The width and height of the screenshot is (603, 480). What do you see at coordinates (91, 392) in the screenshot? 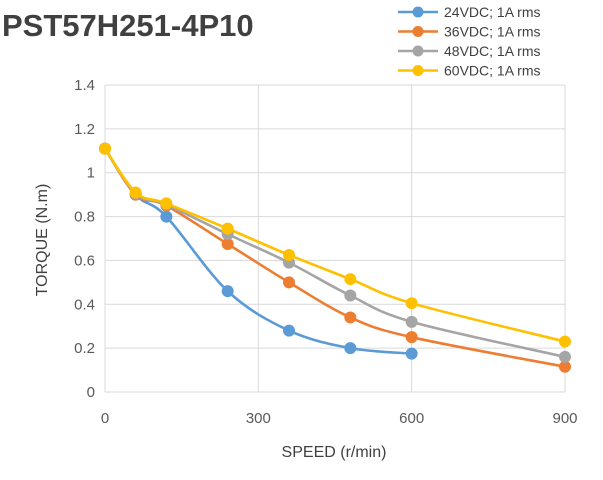
I see `y-tick-label: 0` at bounding box center [91, 392].